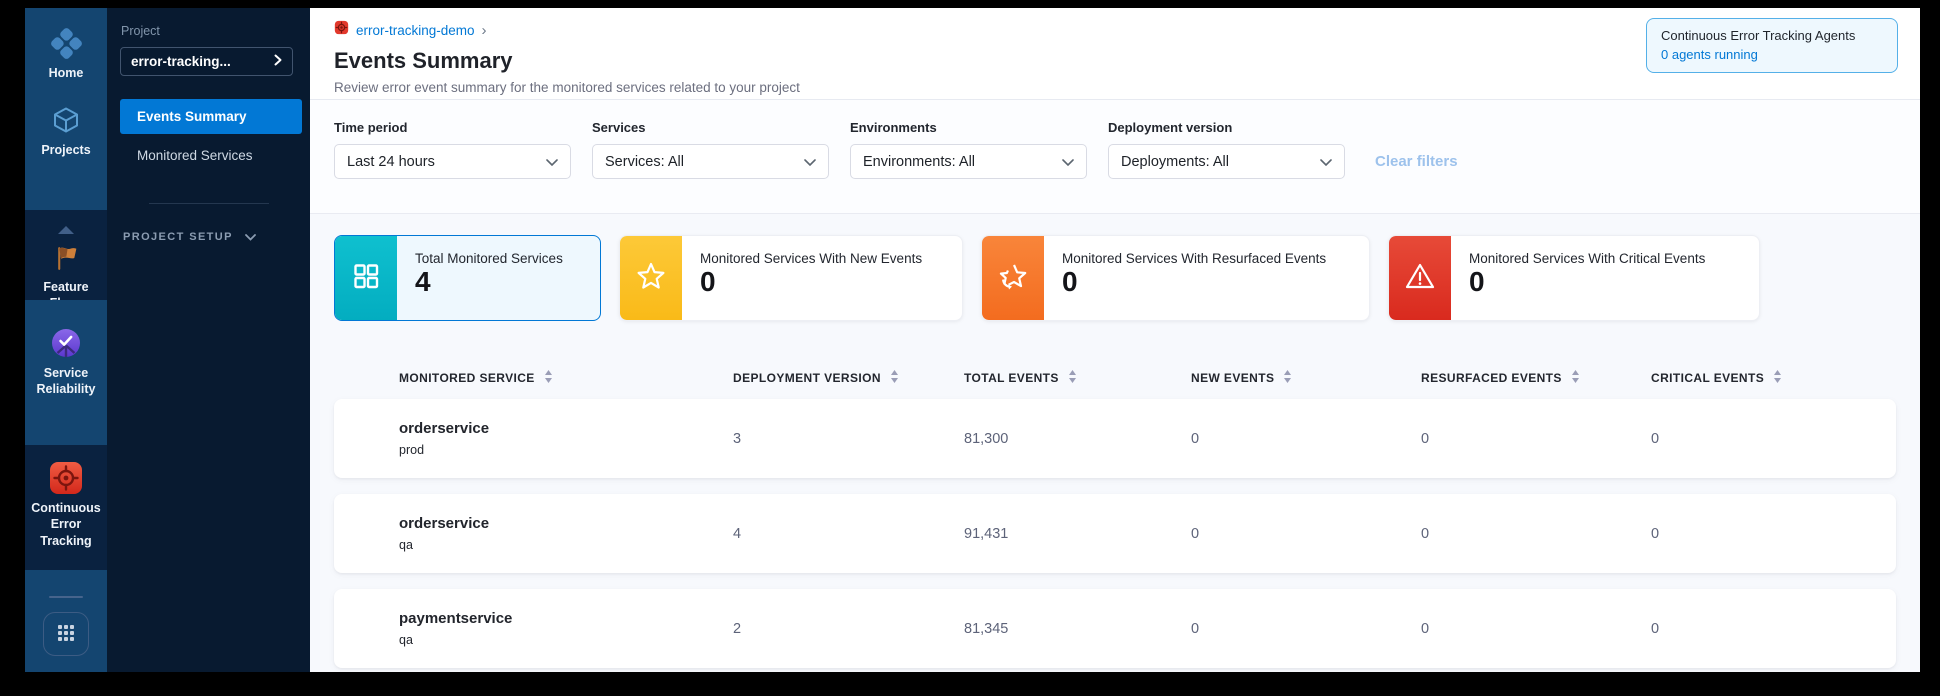 Image resolution: width=1940 pixels, height=696 pixels. Describe the element at coordinates (66, 120) in the screenshot. I see `cube-icon` at that location.